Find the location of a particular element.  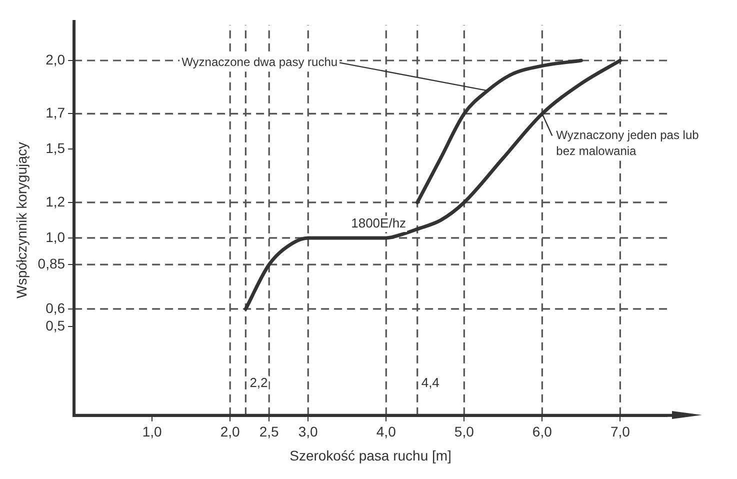

x-tick-label: 7,0 is located at coordinates (620, 432).